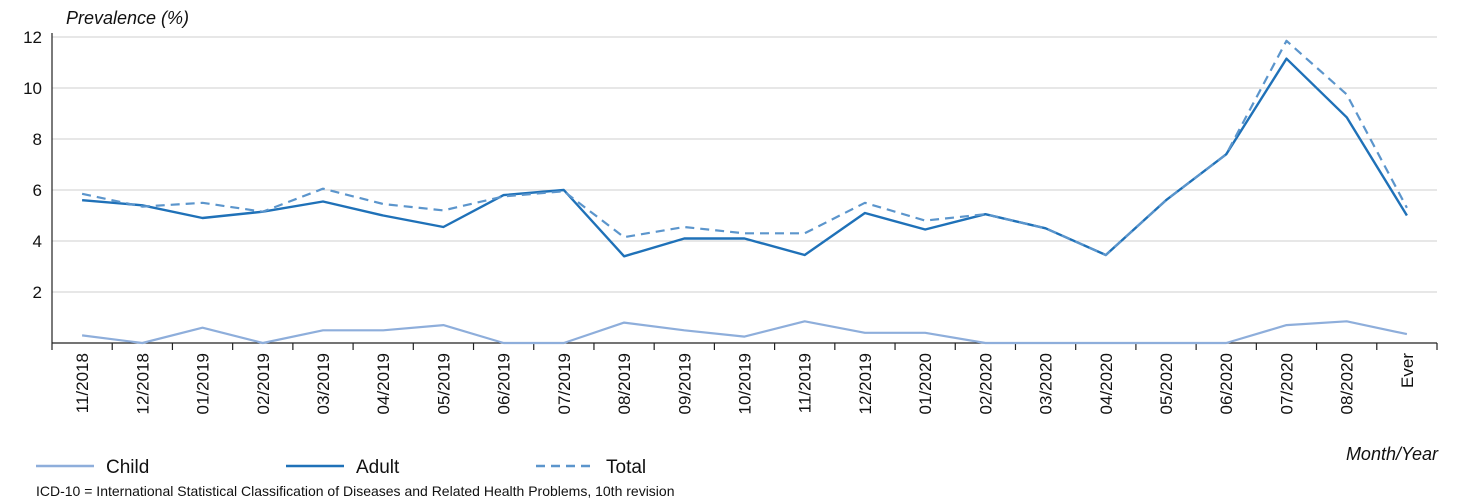 This screenshot has height=503, width=1461. Describe the element at coordinates (37, 190) in the screenshot. I see `y-tick-label-6: 6` at that location.